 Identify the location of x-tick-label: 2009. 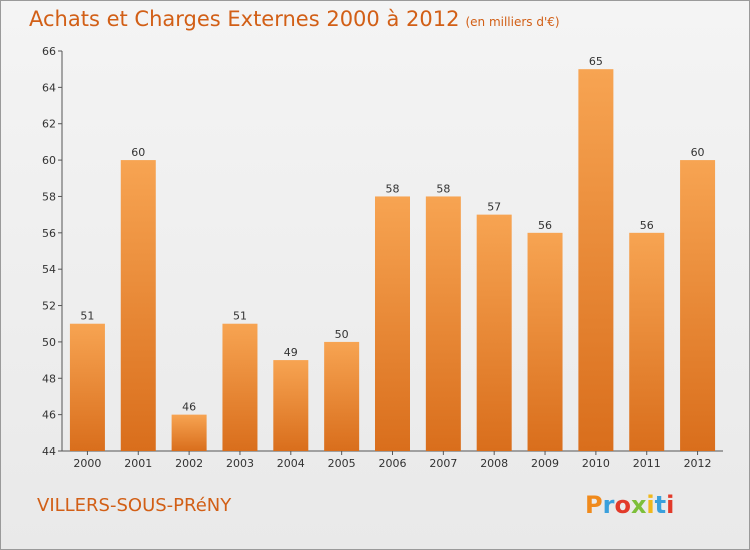
(545, 463).